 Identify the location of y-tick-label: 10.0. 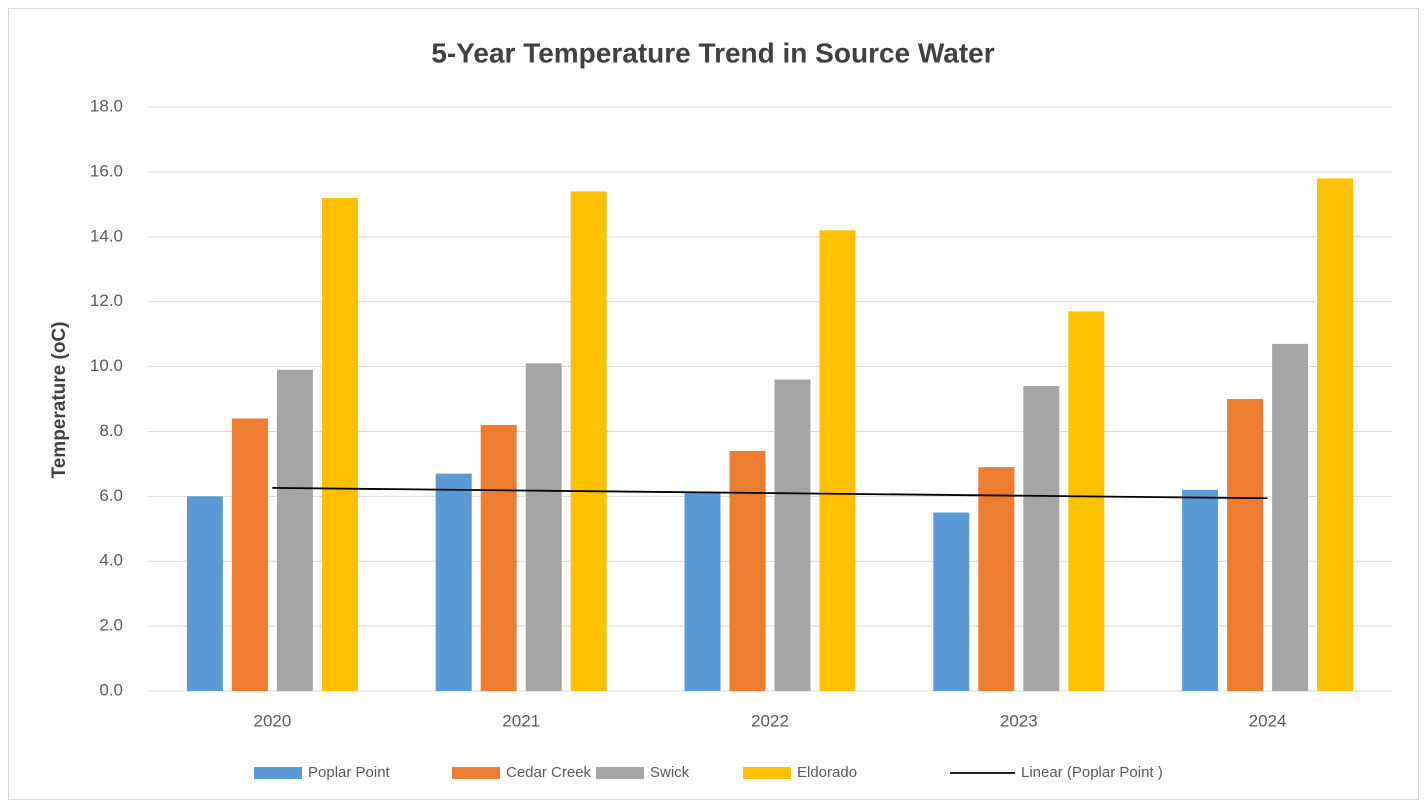
(106, 365).